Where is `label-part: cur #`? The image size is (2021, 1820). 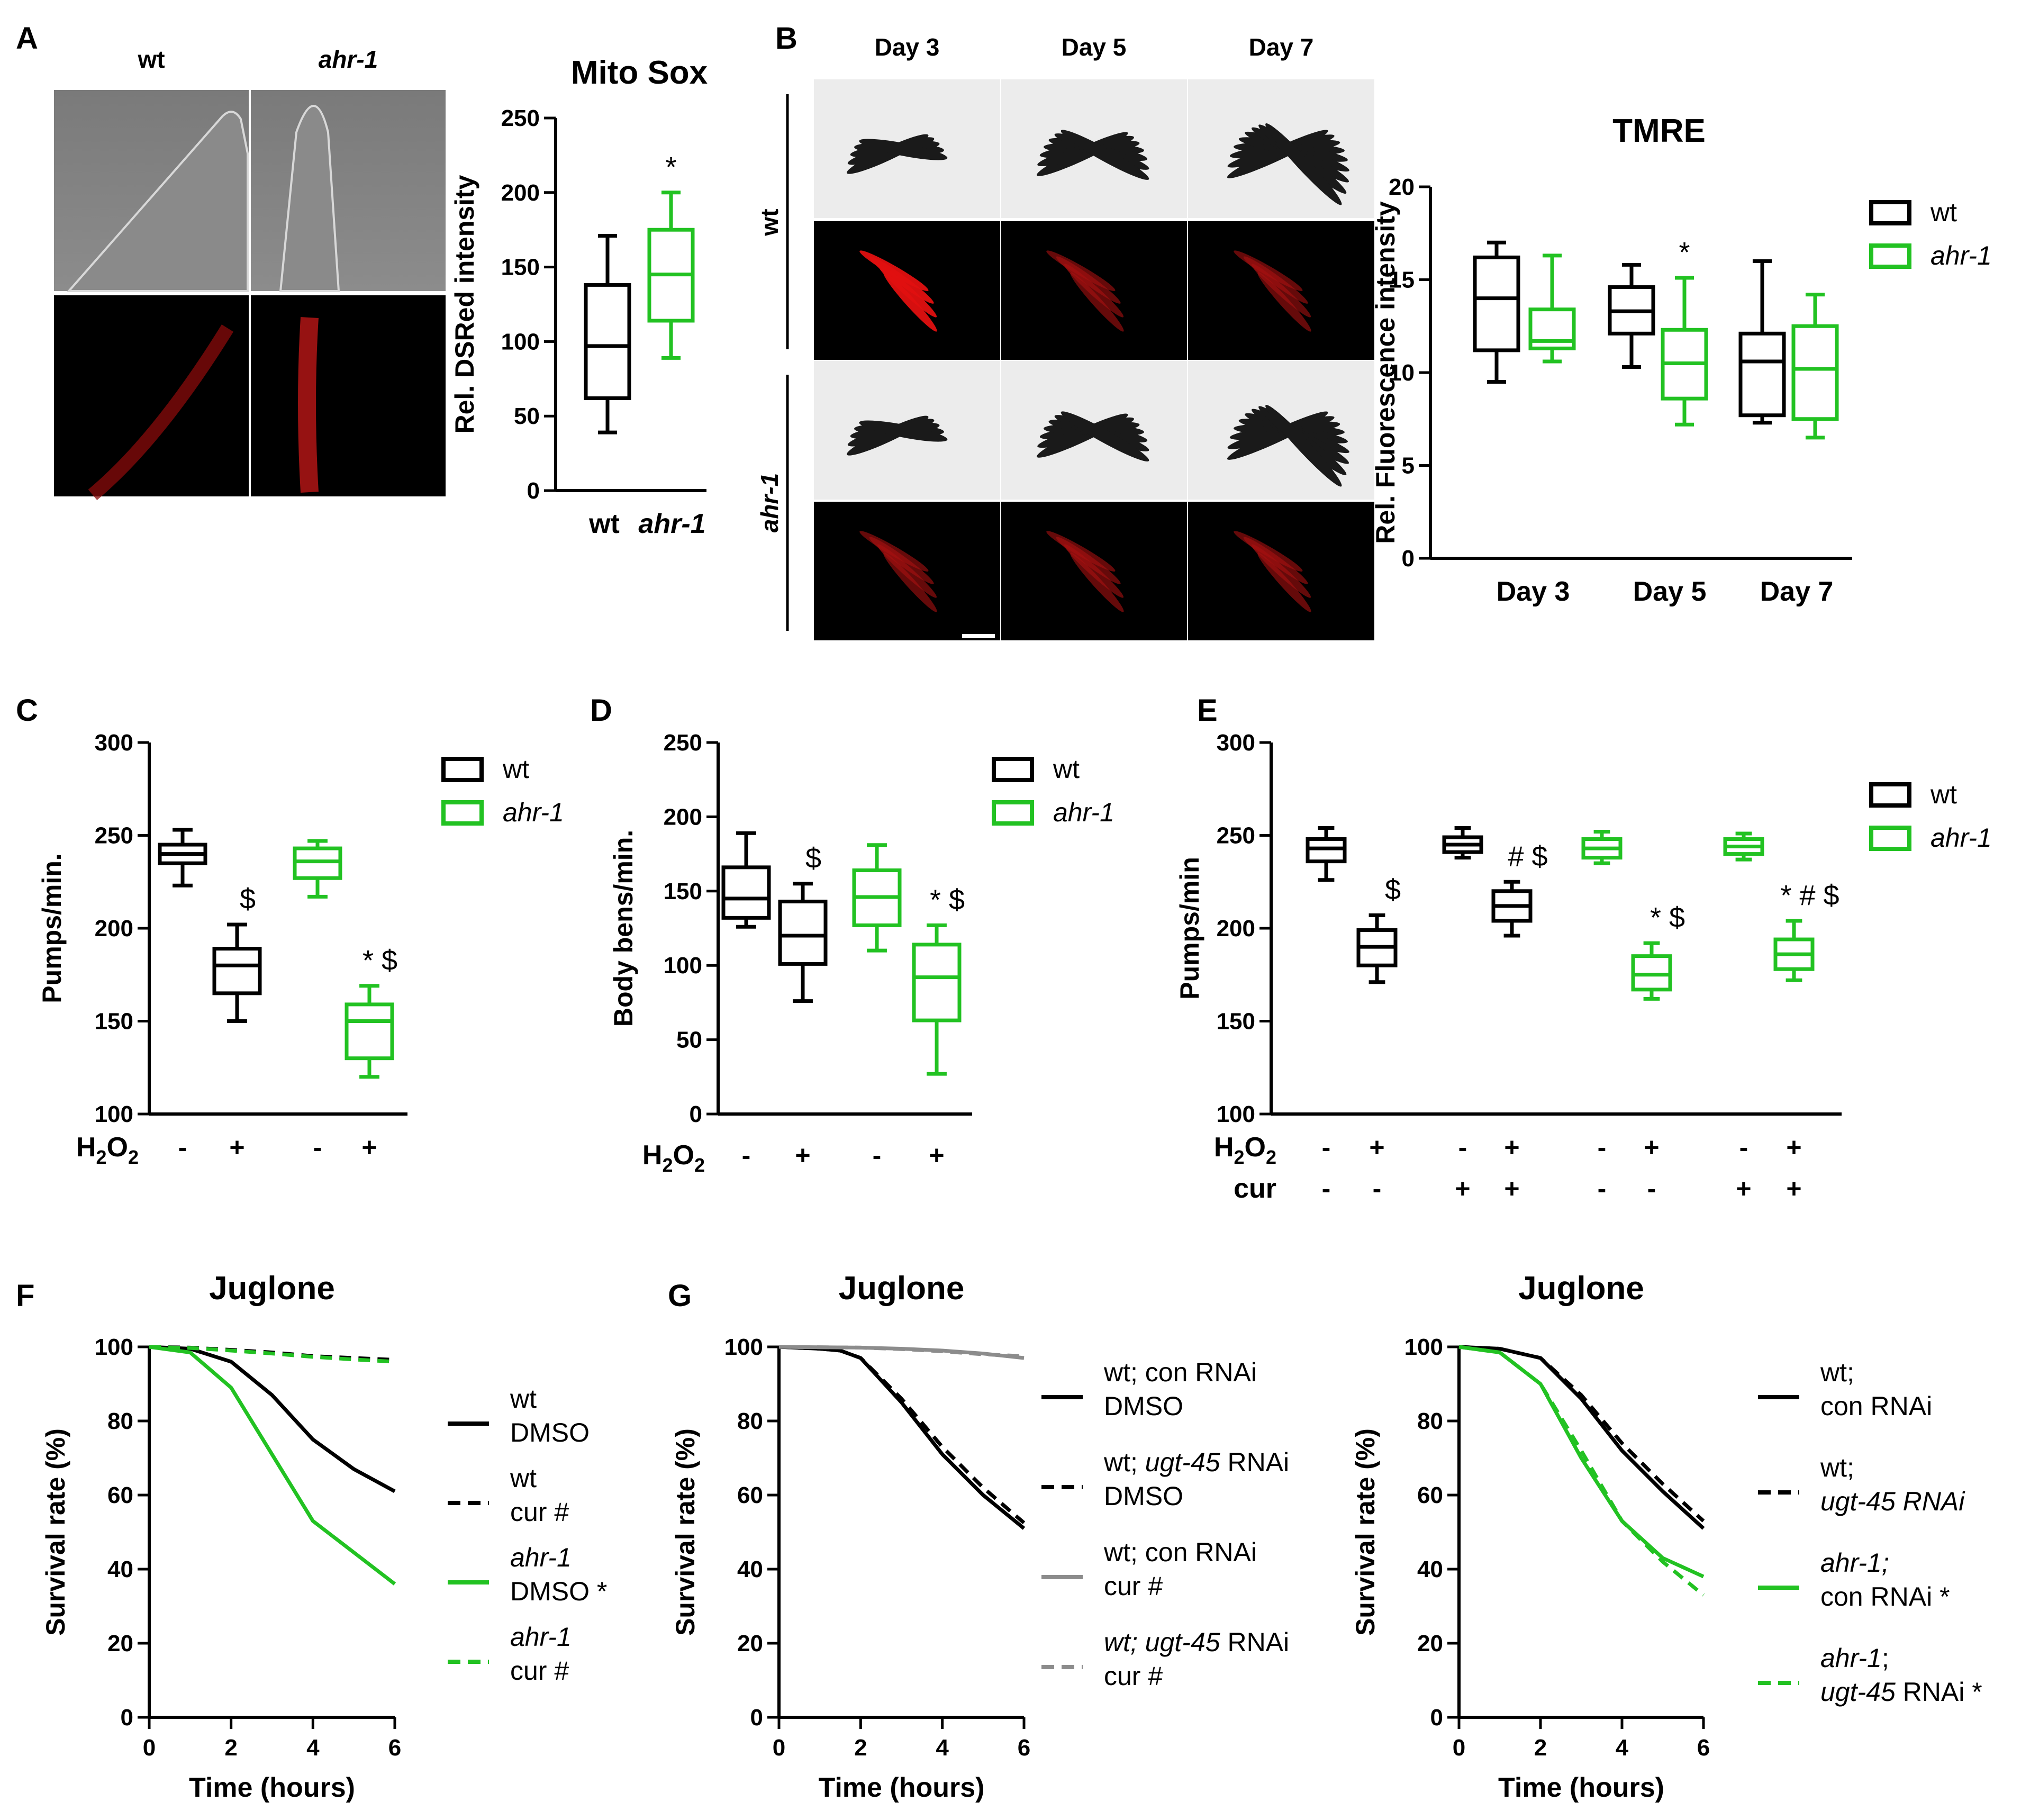
label-part: cur # is located at coordinates (1133, 1676).